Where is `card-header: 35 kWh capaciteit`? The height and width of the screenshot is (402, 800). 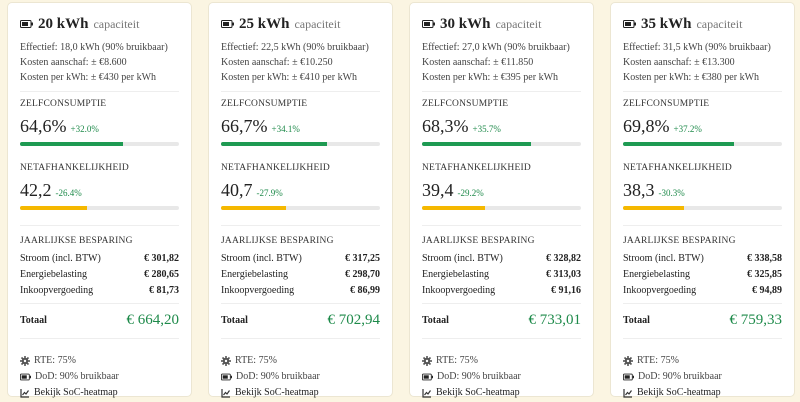 card-header: 35 kWh capaciteit is located at coordinates (702, 24).